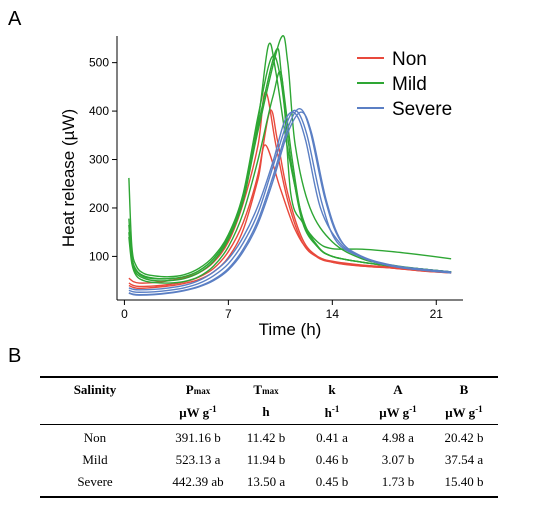 The height and width of the screenshot is (515, 550). Describe the element at coordinates (398, 481) in the screenshot. I see `table-cell: 1.73 b` at that location.